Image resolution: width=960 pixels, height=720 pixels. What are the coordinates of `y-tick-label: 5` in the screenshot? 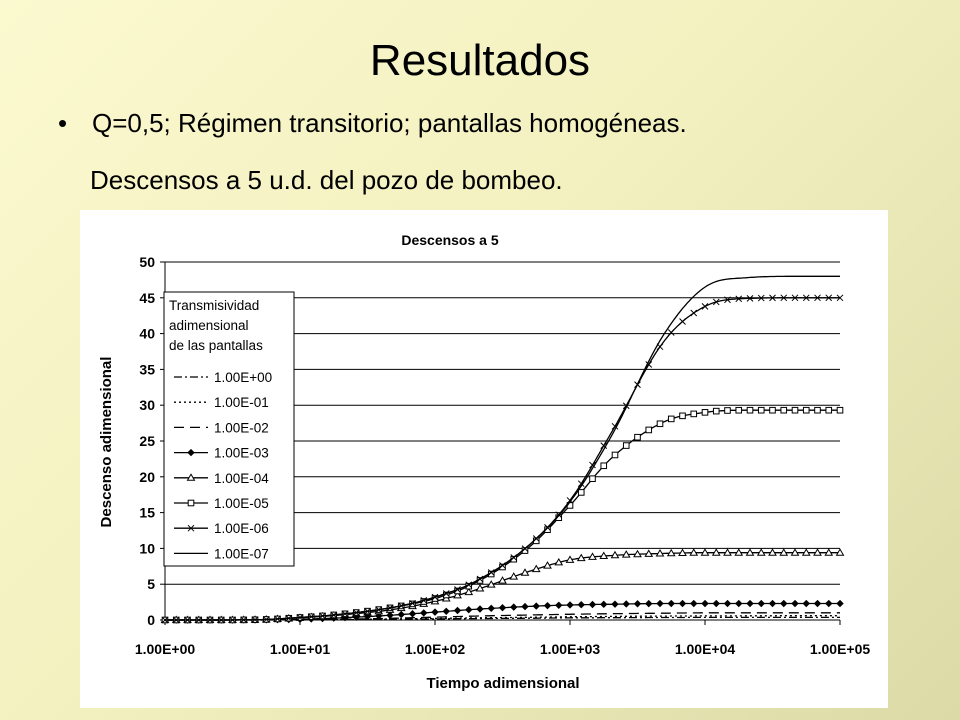 It's located at (151, 584).